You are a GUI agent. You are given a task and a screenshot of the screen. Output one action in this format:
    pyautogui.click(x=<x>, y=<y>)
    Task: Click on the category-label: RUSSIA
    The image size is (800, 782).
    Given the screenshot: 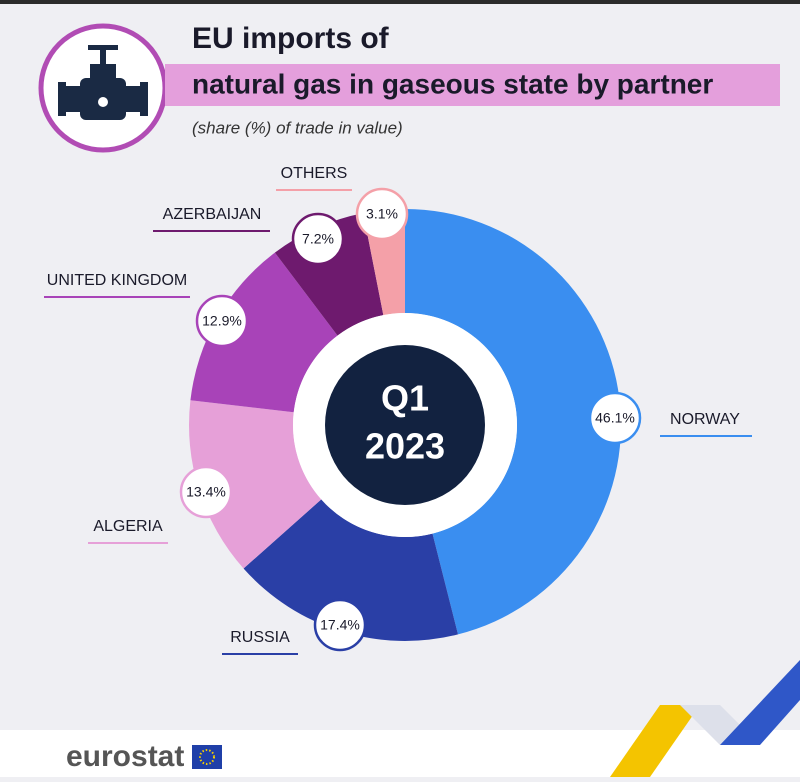 What is the action you would take?
    pyautogui.click(x=260, y=637)
    